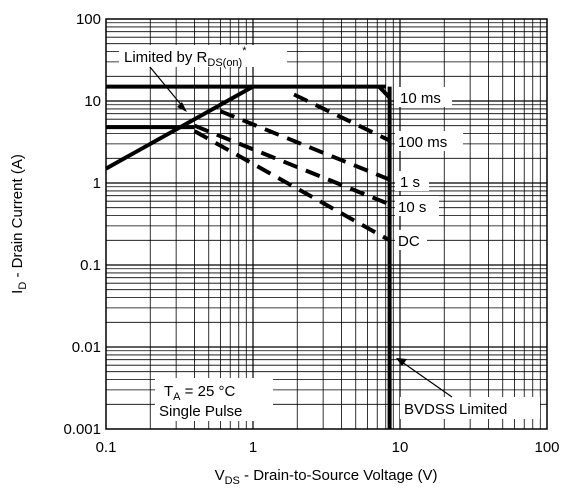 The width and height of the screenshot is (569, 491). What do you see at coordinates (468, 388) in the screenshot?
I see `bvdss-annotation: BVDSS Limited` at bounding box center [468, 388].